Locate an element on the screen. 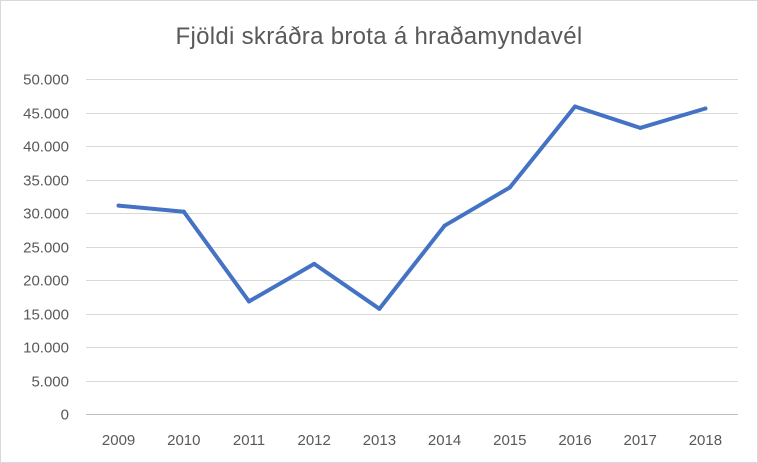  x-tick-label: 2016 is located at coordinates (574, 440).